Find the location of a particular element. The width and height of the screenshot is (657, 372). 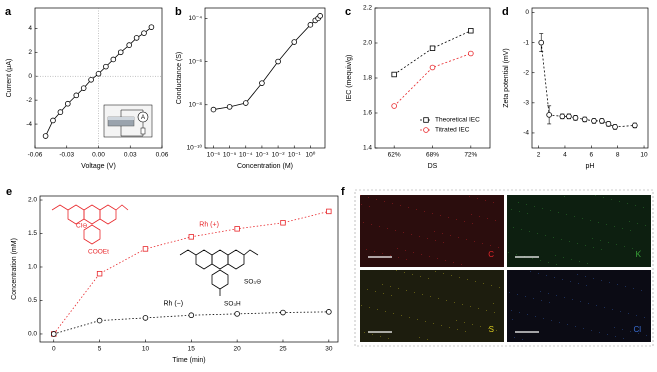

annotation: SO₃H is located at coordinates (232, 304).